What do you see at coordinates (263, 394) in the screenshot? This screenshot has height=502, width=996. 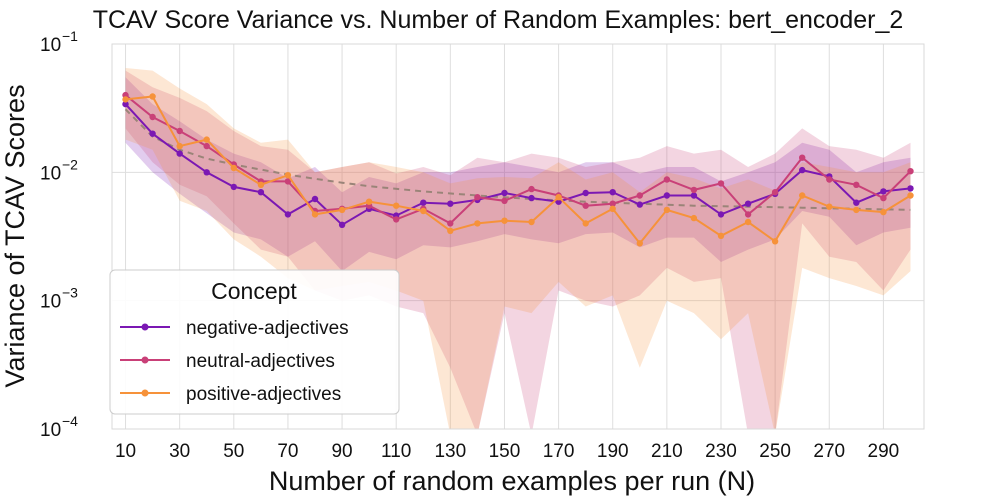 I see `legend-label: positive-adjectives` at bounding box center [263, 394].